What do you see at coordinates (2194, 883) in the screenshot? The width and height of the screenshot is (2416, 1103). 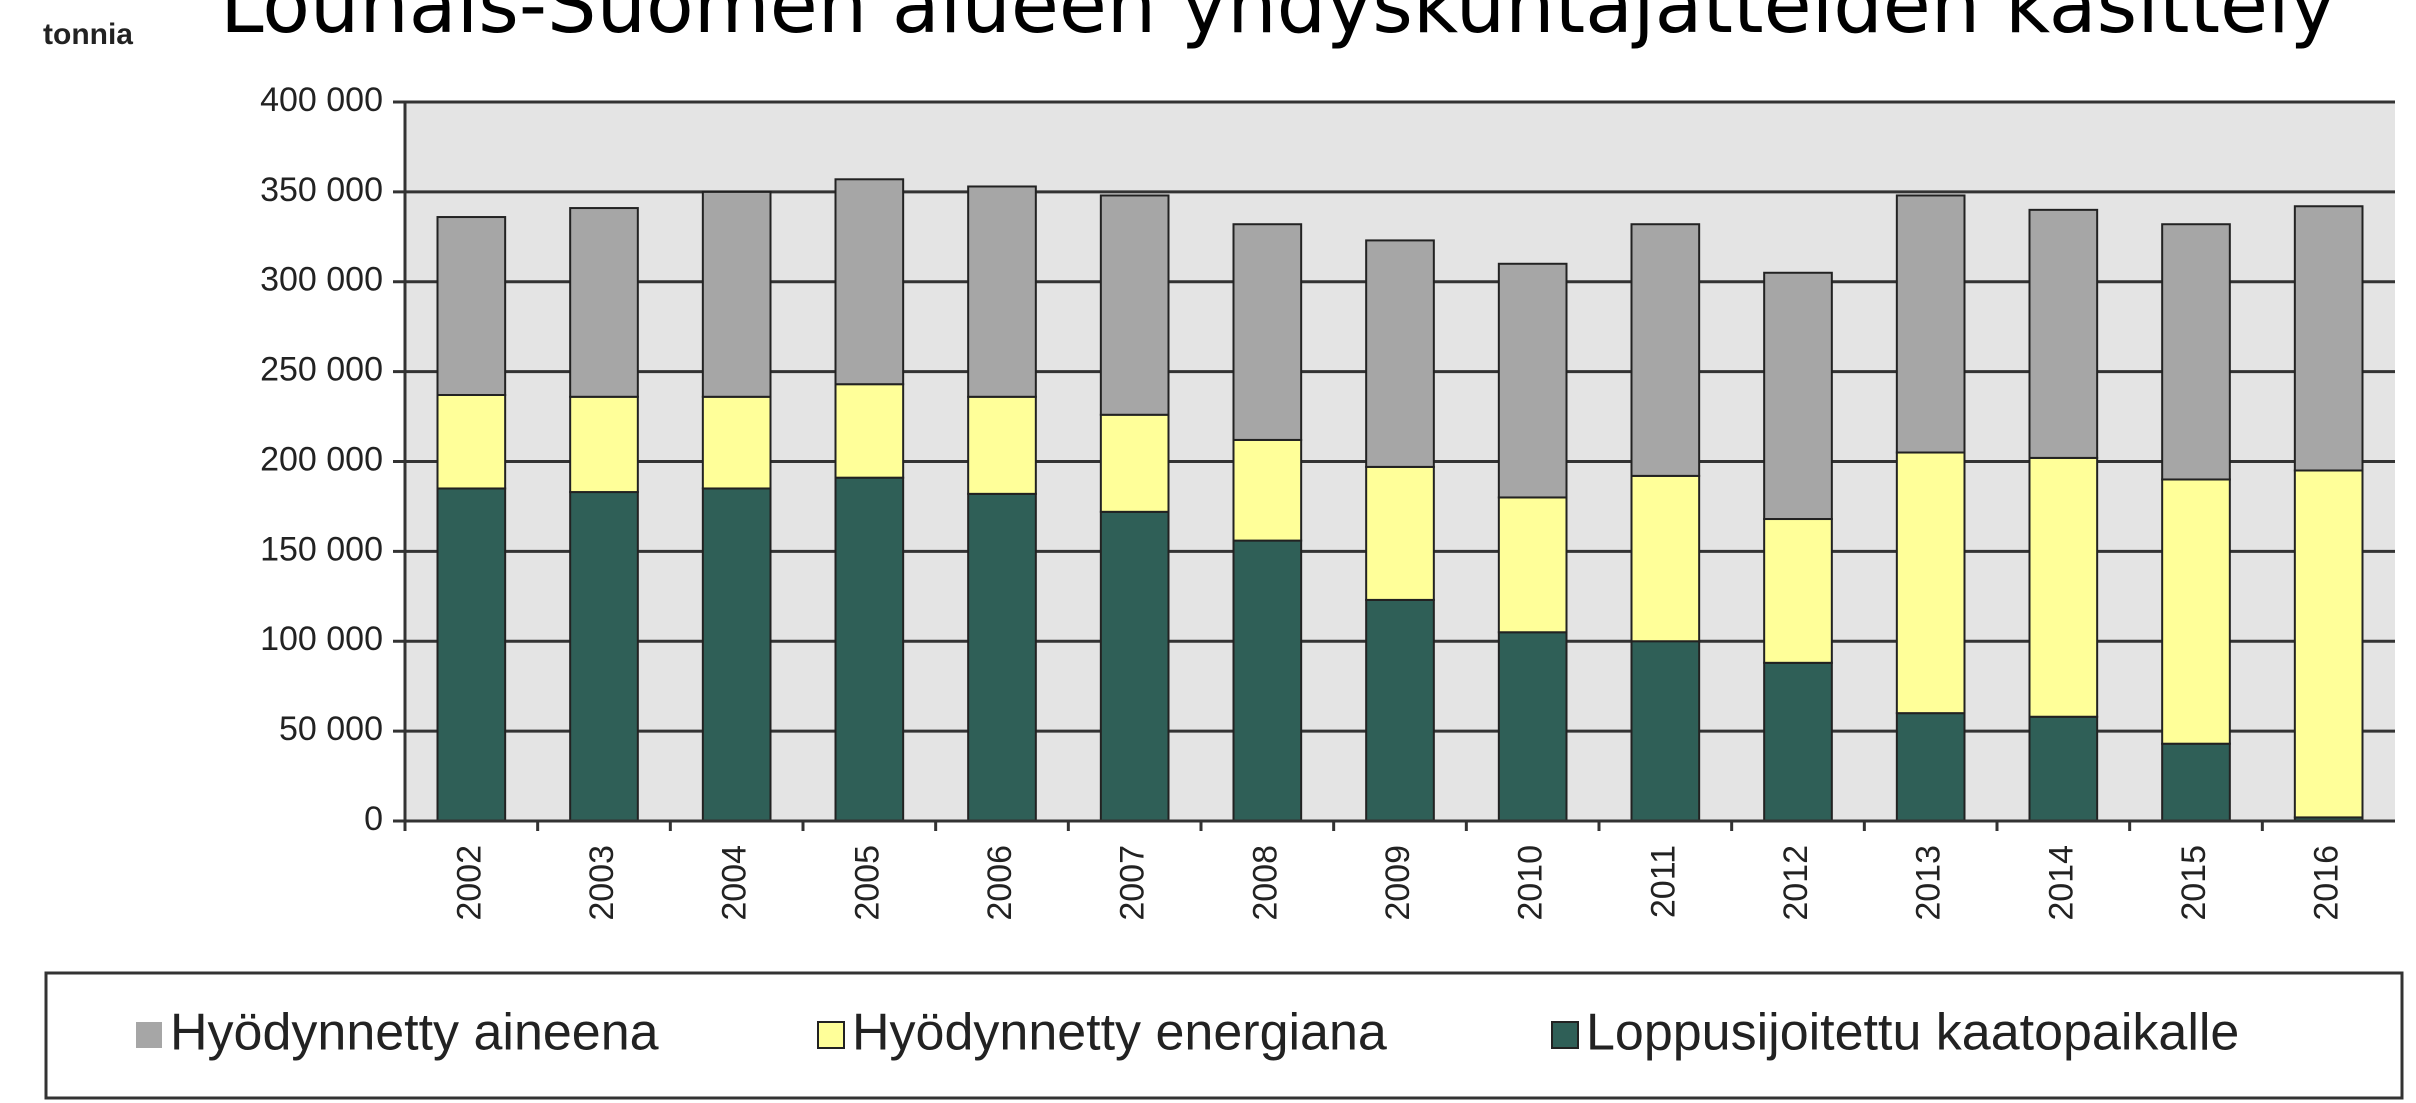 I see `x-tick-label: 2015` at bounding box center [2194, 883].